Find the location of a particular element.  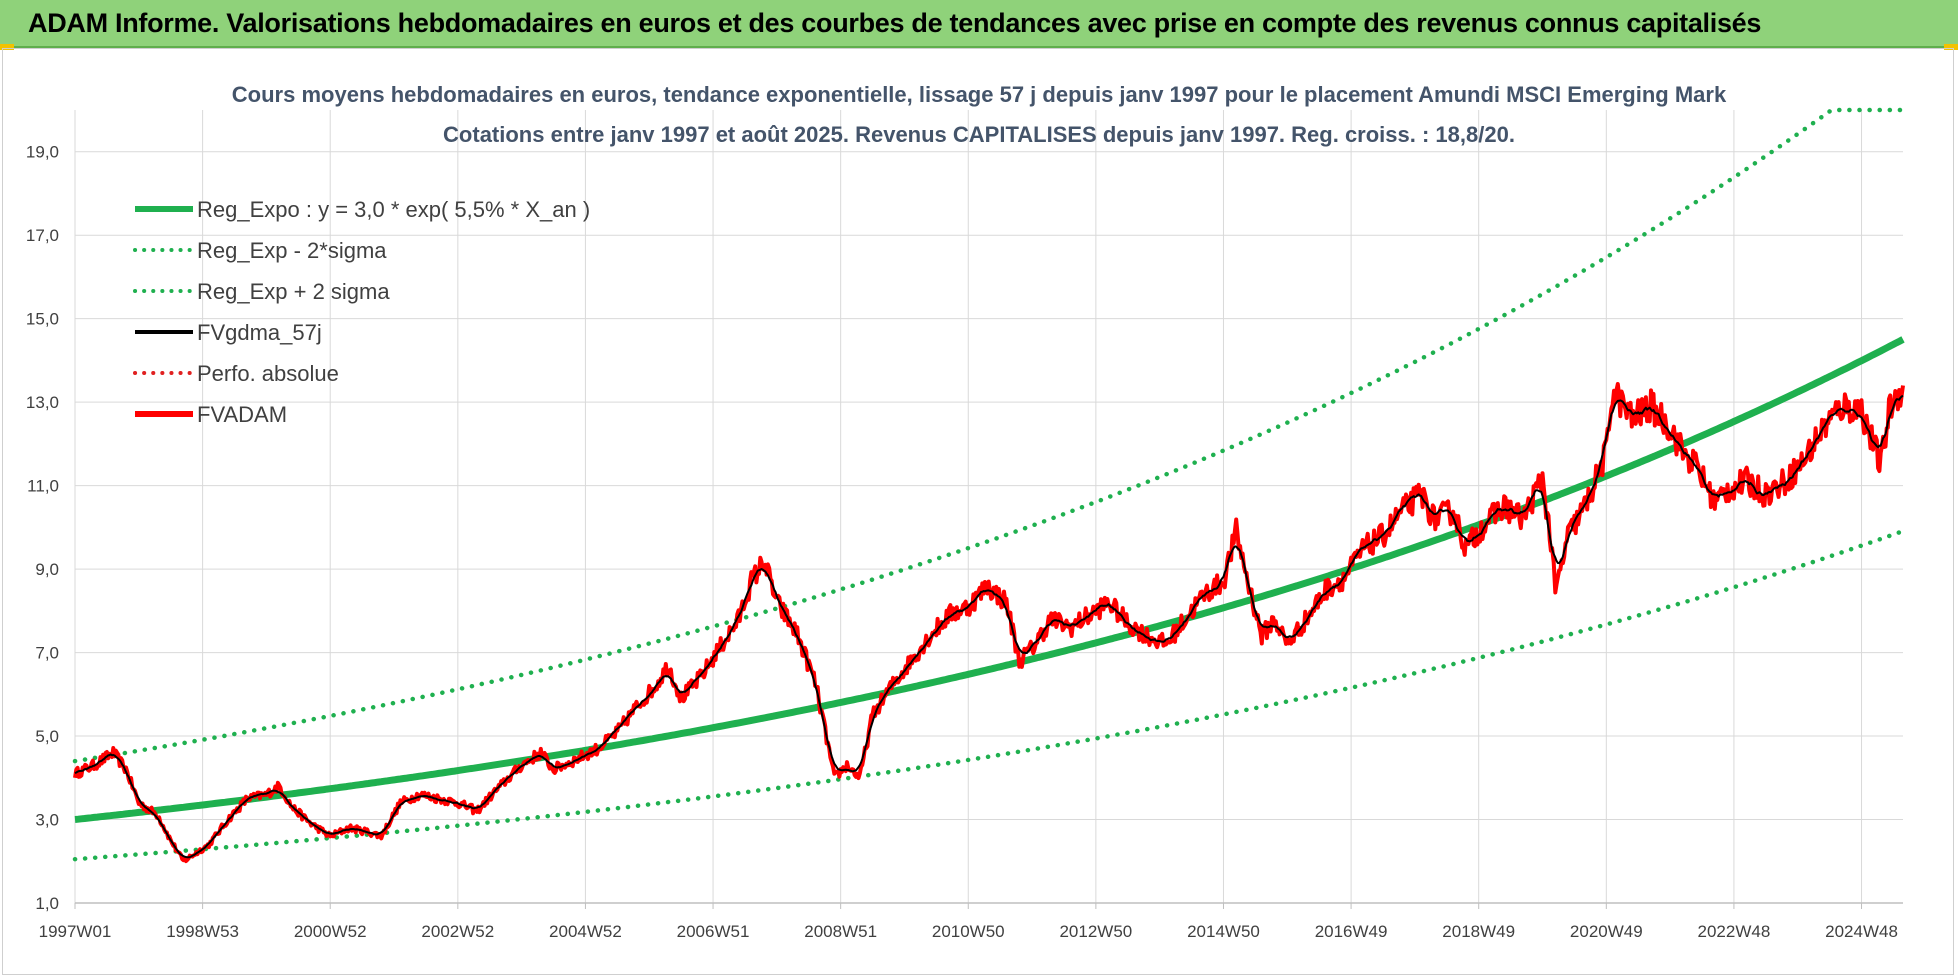

x-tick-label: 2012W50 is located at coordinates (1095, 931).